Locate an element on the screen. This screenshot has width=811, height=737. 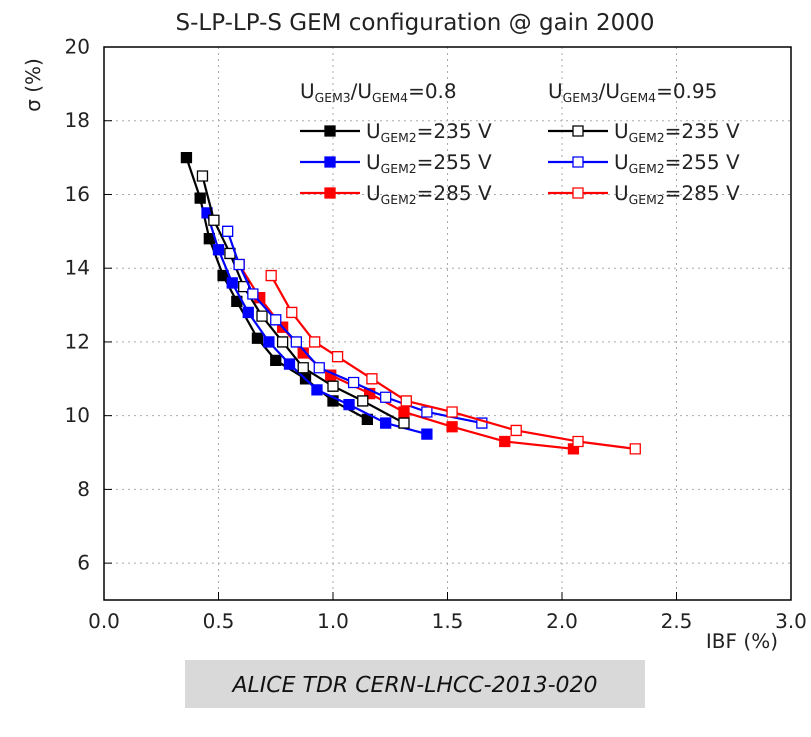
y-tick-label: 16 is located at coordinates (77, 194).